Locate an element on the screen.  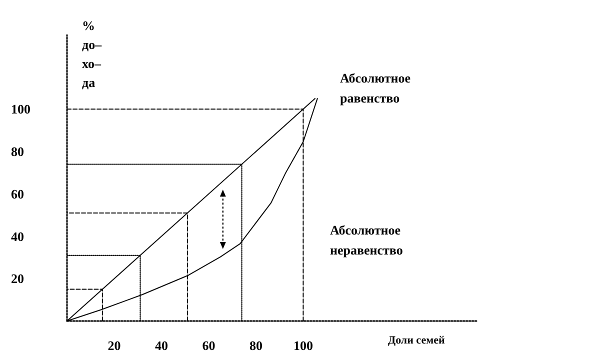
annotation: Абсолютное неравенство is located at coordinates (366, 240).